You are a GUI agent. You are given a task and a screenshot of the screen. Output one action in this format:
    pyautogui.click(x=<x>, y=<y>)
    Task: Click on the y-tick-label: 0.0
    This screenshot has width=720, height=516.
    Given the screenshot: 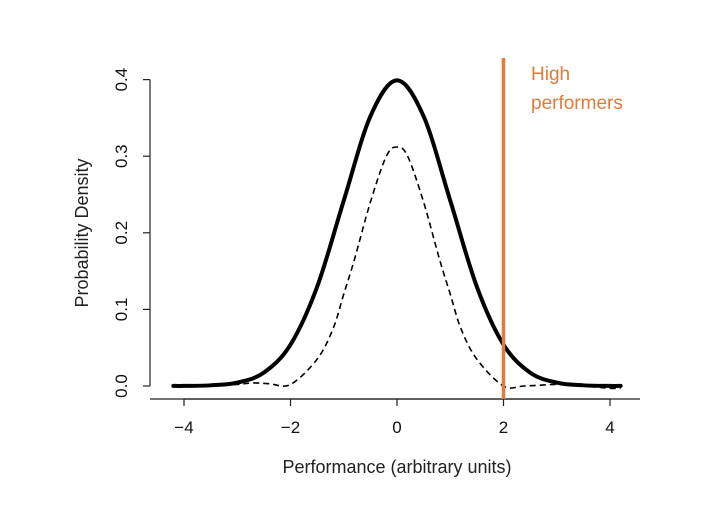 What is the action you would take?
    pyautogui.click(x=121, y=386)
    